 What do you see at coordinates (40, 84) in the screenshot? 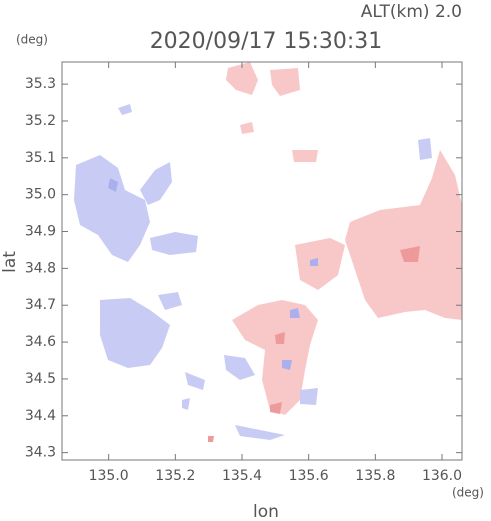
I see `y-tick-label: 35.3` at bounding box center [40, 84].